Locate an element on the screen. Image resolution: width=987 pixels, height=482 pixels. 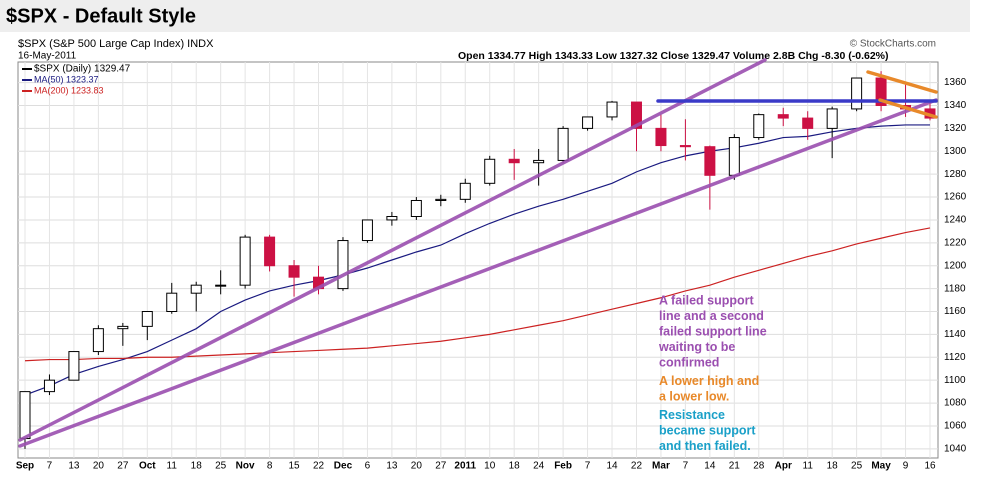
x-tick-label: 24 is located at coordinates (539, 466).